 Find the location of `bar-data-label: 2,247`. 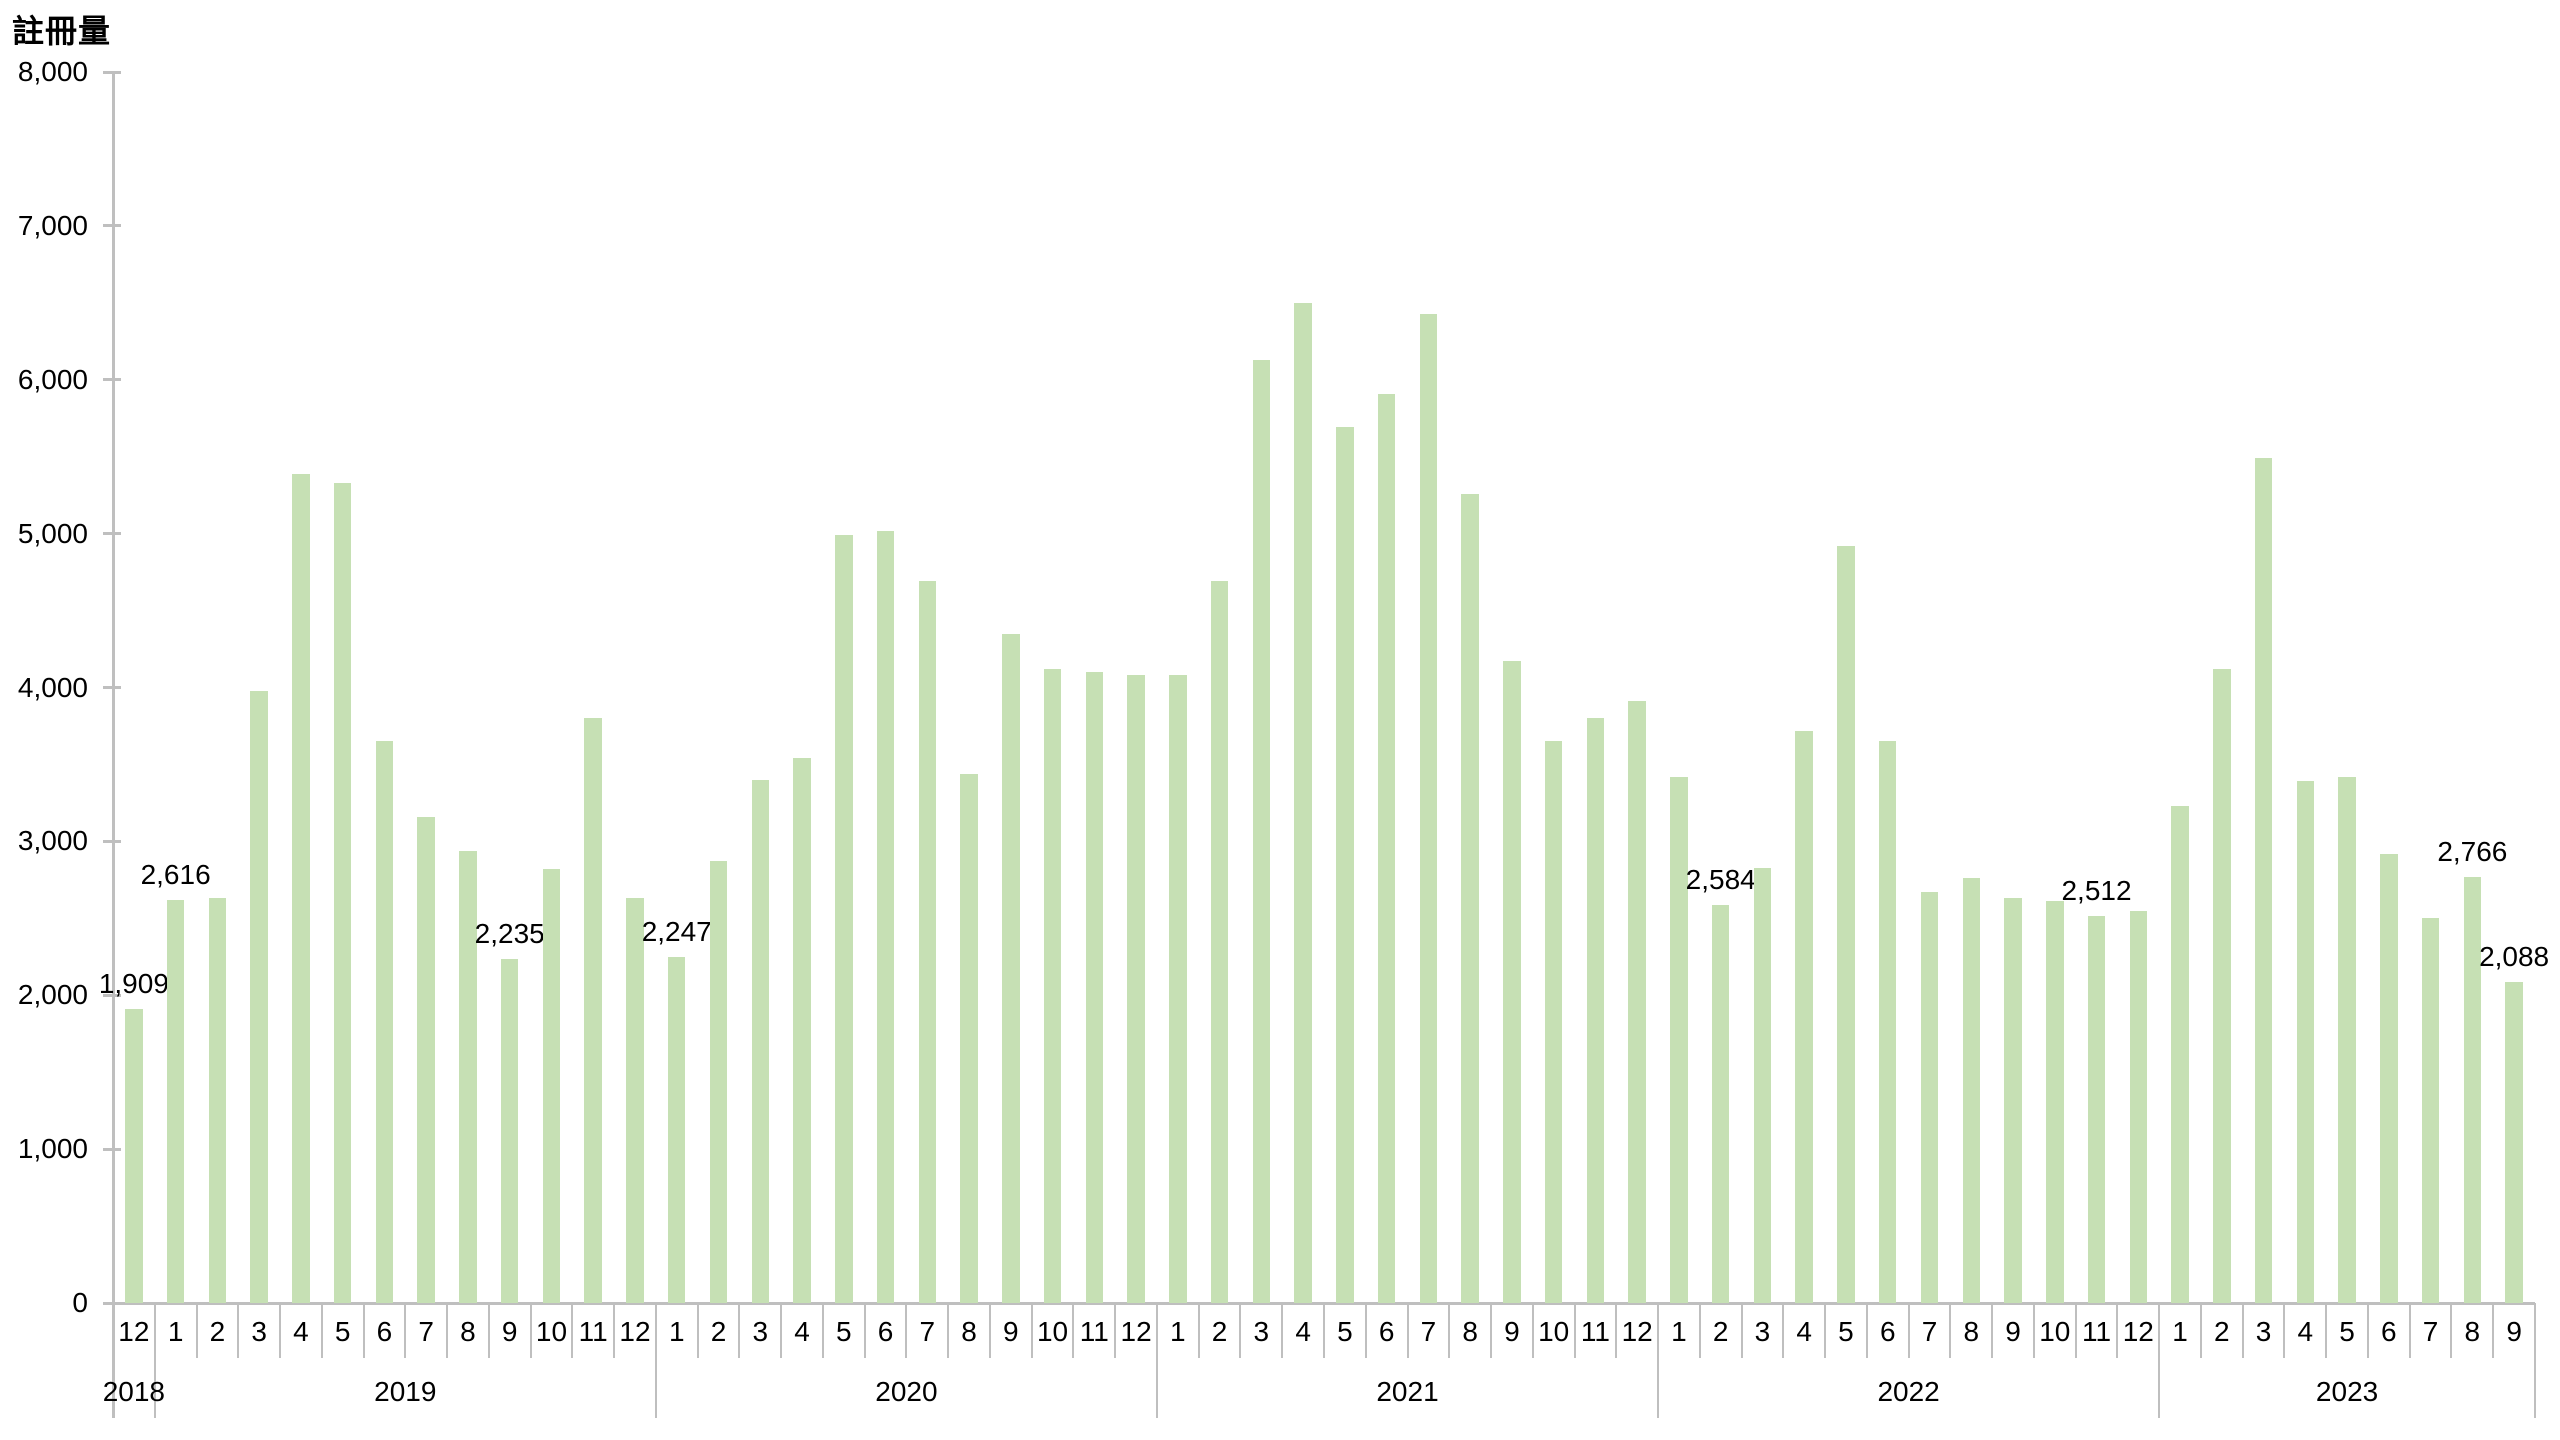

bar-data-label: 2,247 is located at coordinates (676, 932).